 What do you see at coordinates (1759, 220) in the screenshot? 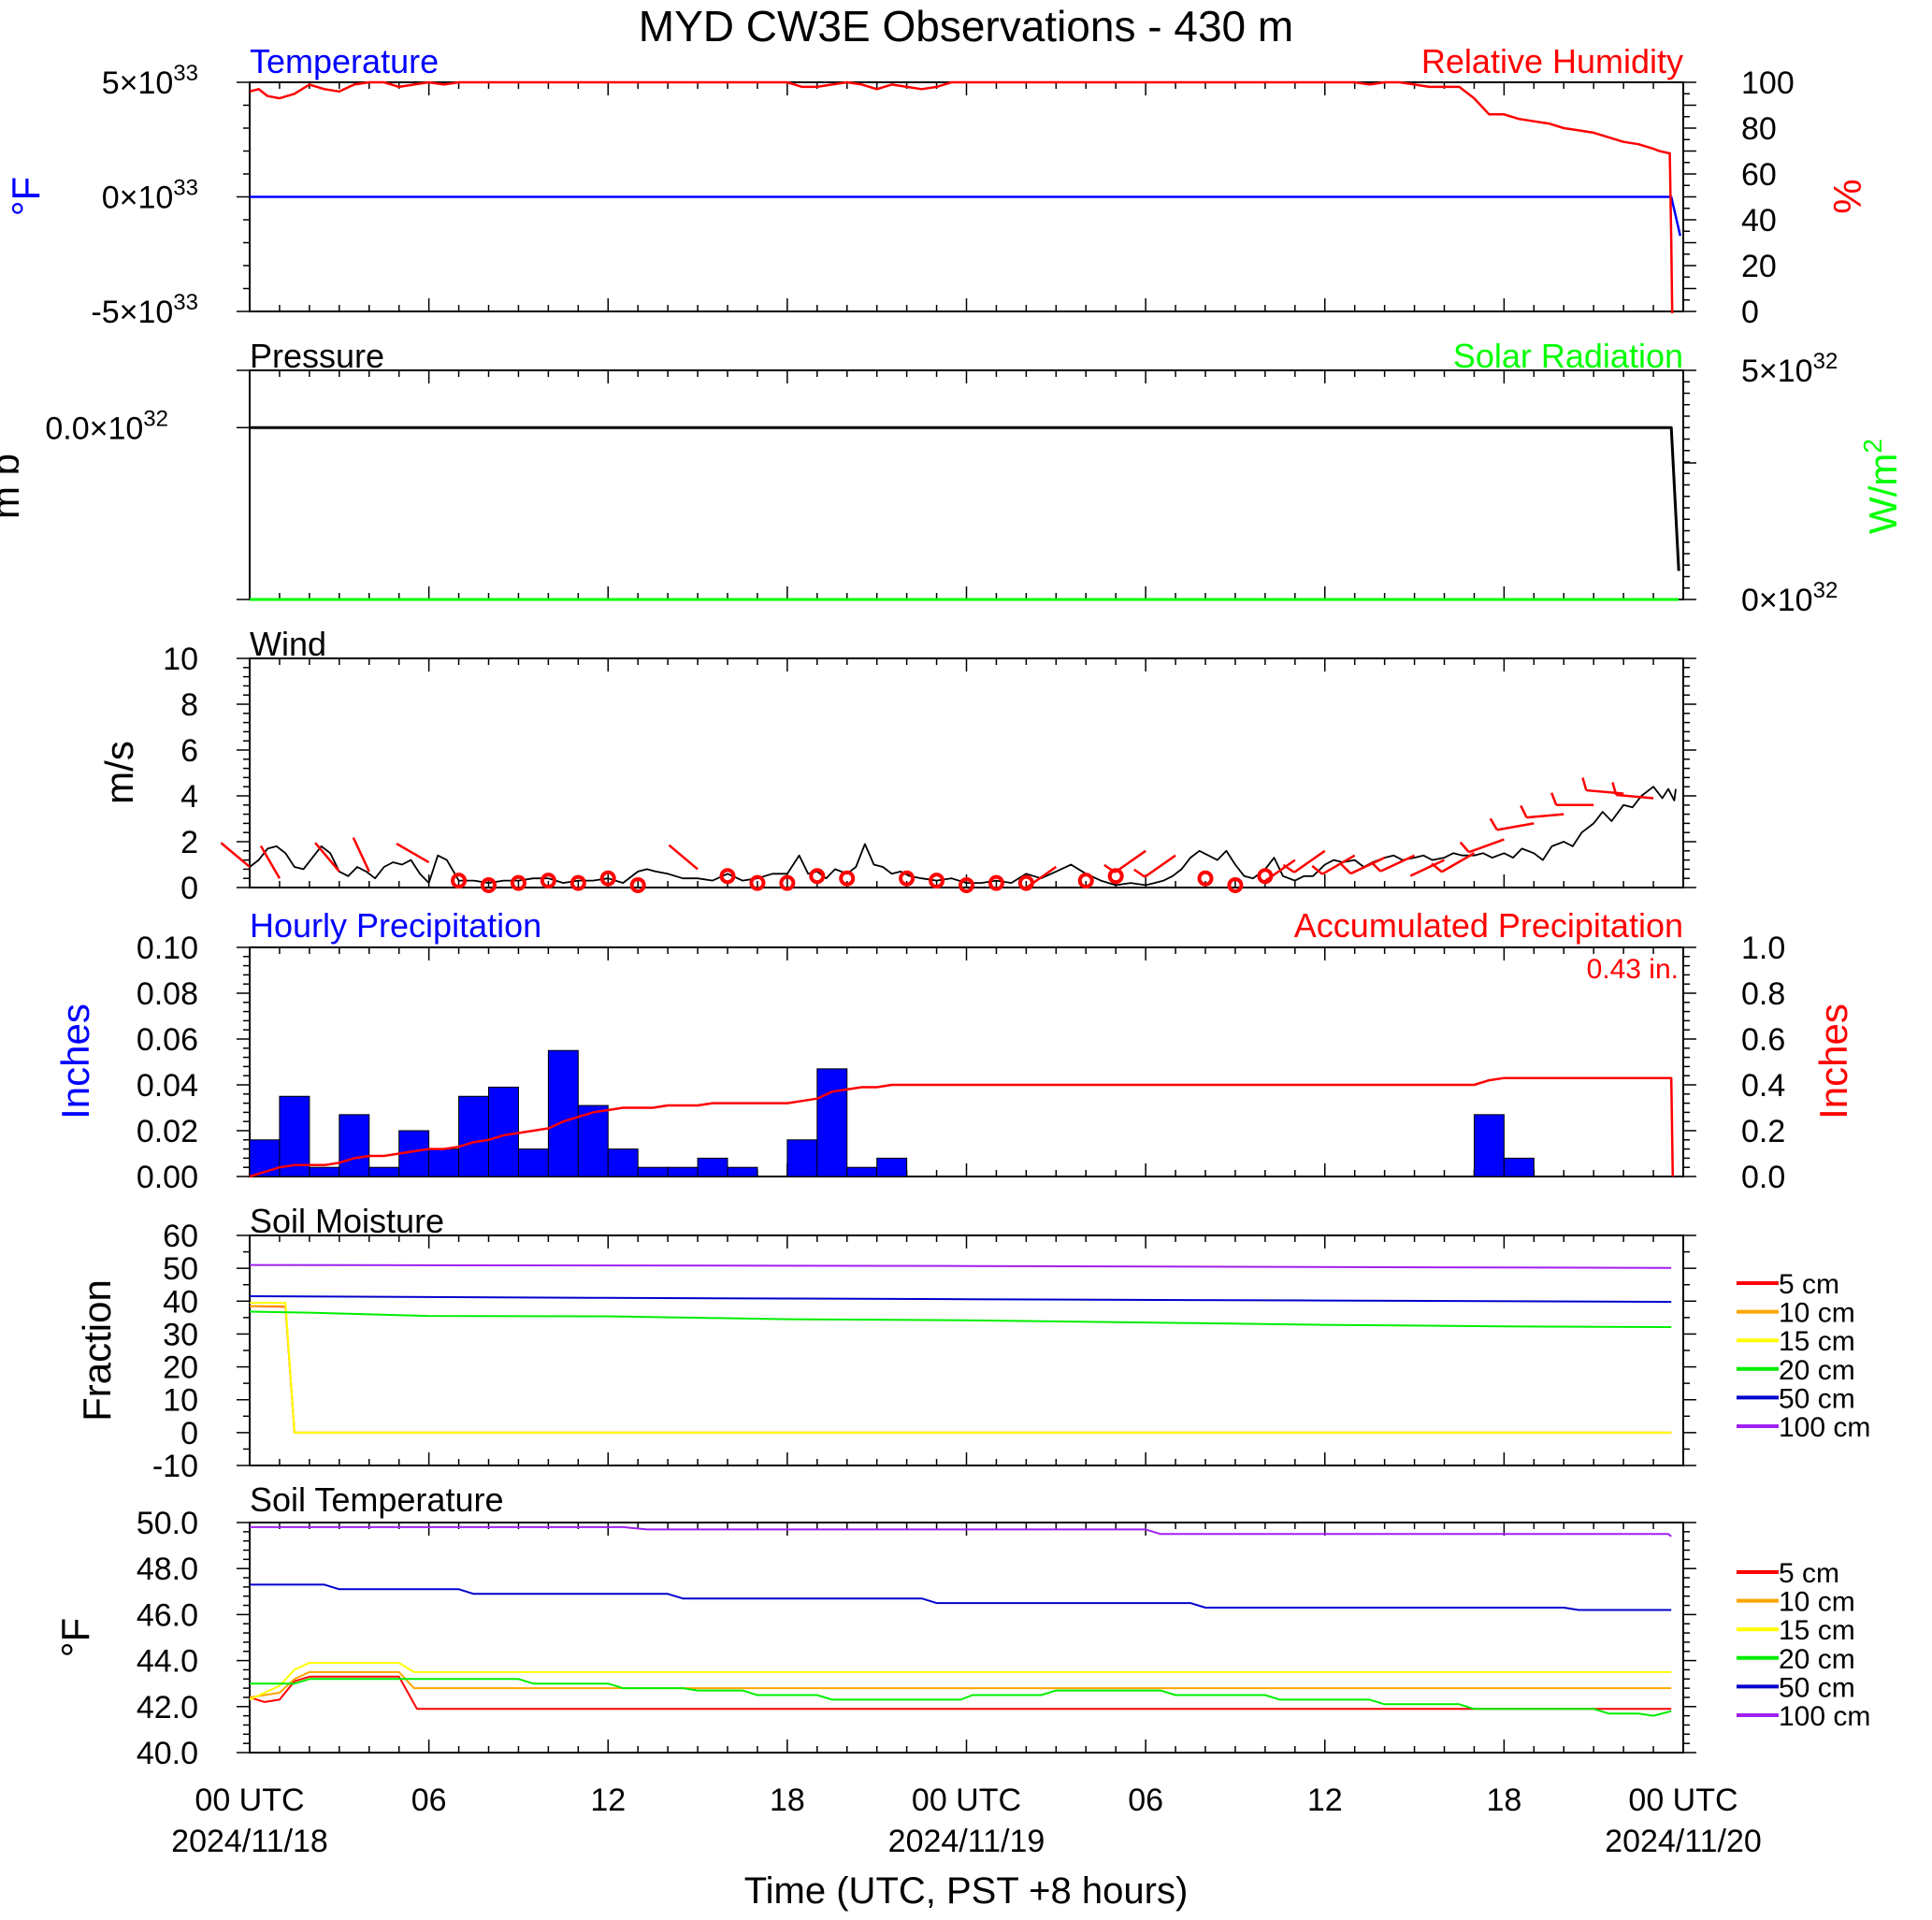
I see `rh-tick-label: 40` at bounding box center [1759, 220].